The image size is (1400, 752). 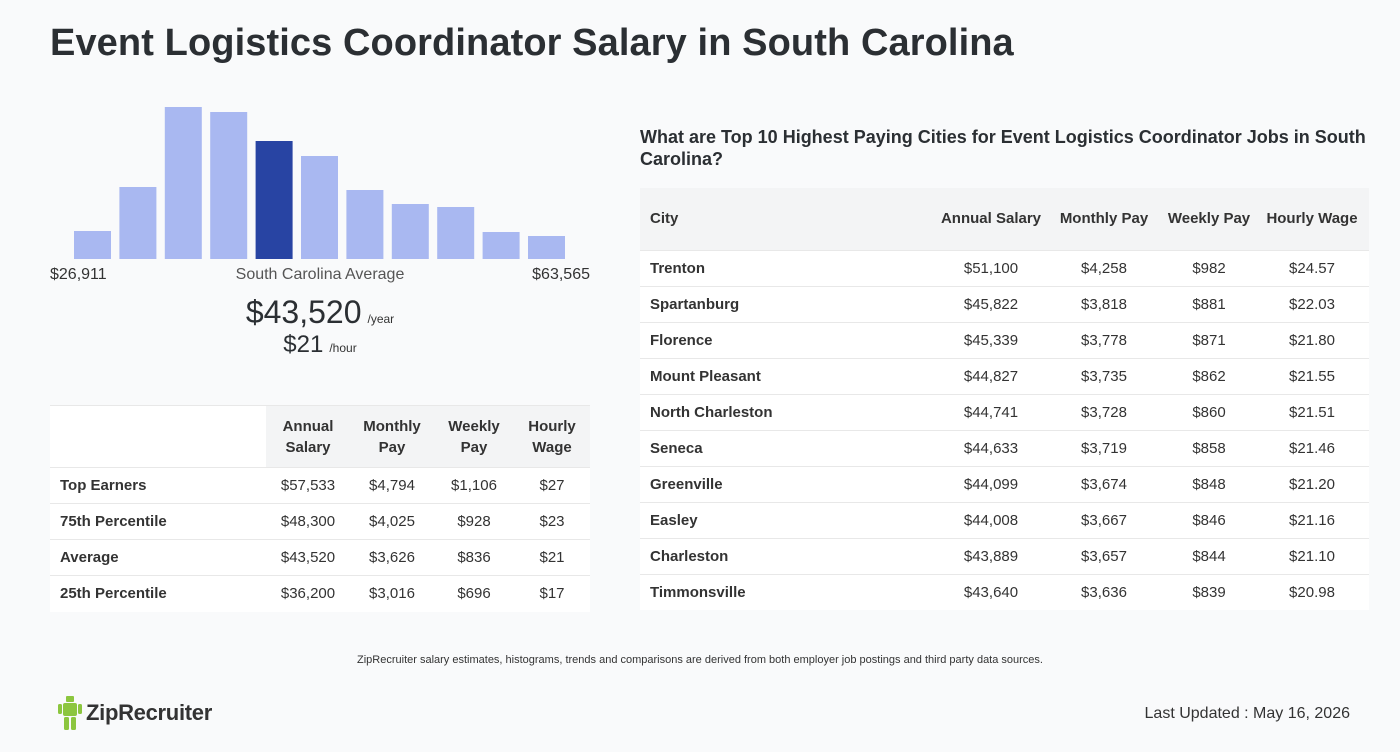 What do you see at coordinates (70, 713) in the screenshot?
I see `ziprecruiter-logo-icon` at bounding box center [70, 713].